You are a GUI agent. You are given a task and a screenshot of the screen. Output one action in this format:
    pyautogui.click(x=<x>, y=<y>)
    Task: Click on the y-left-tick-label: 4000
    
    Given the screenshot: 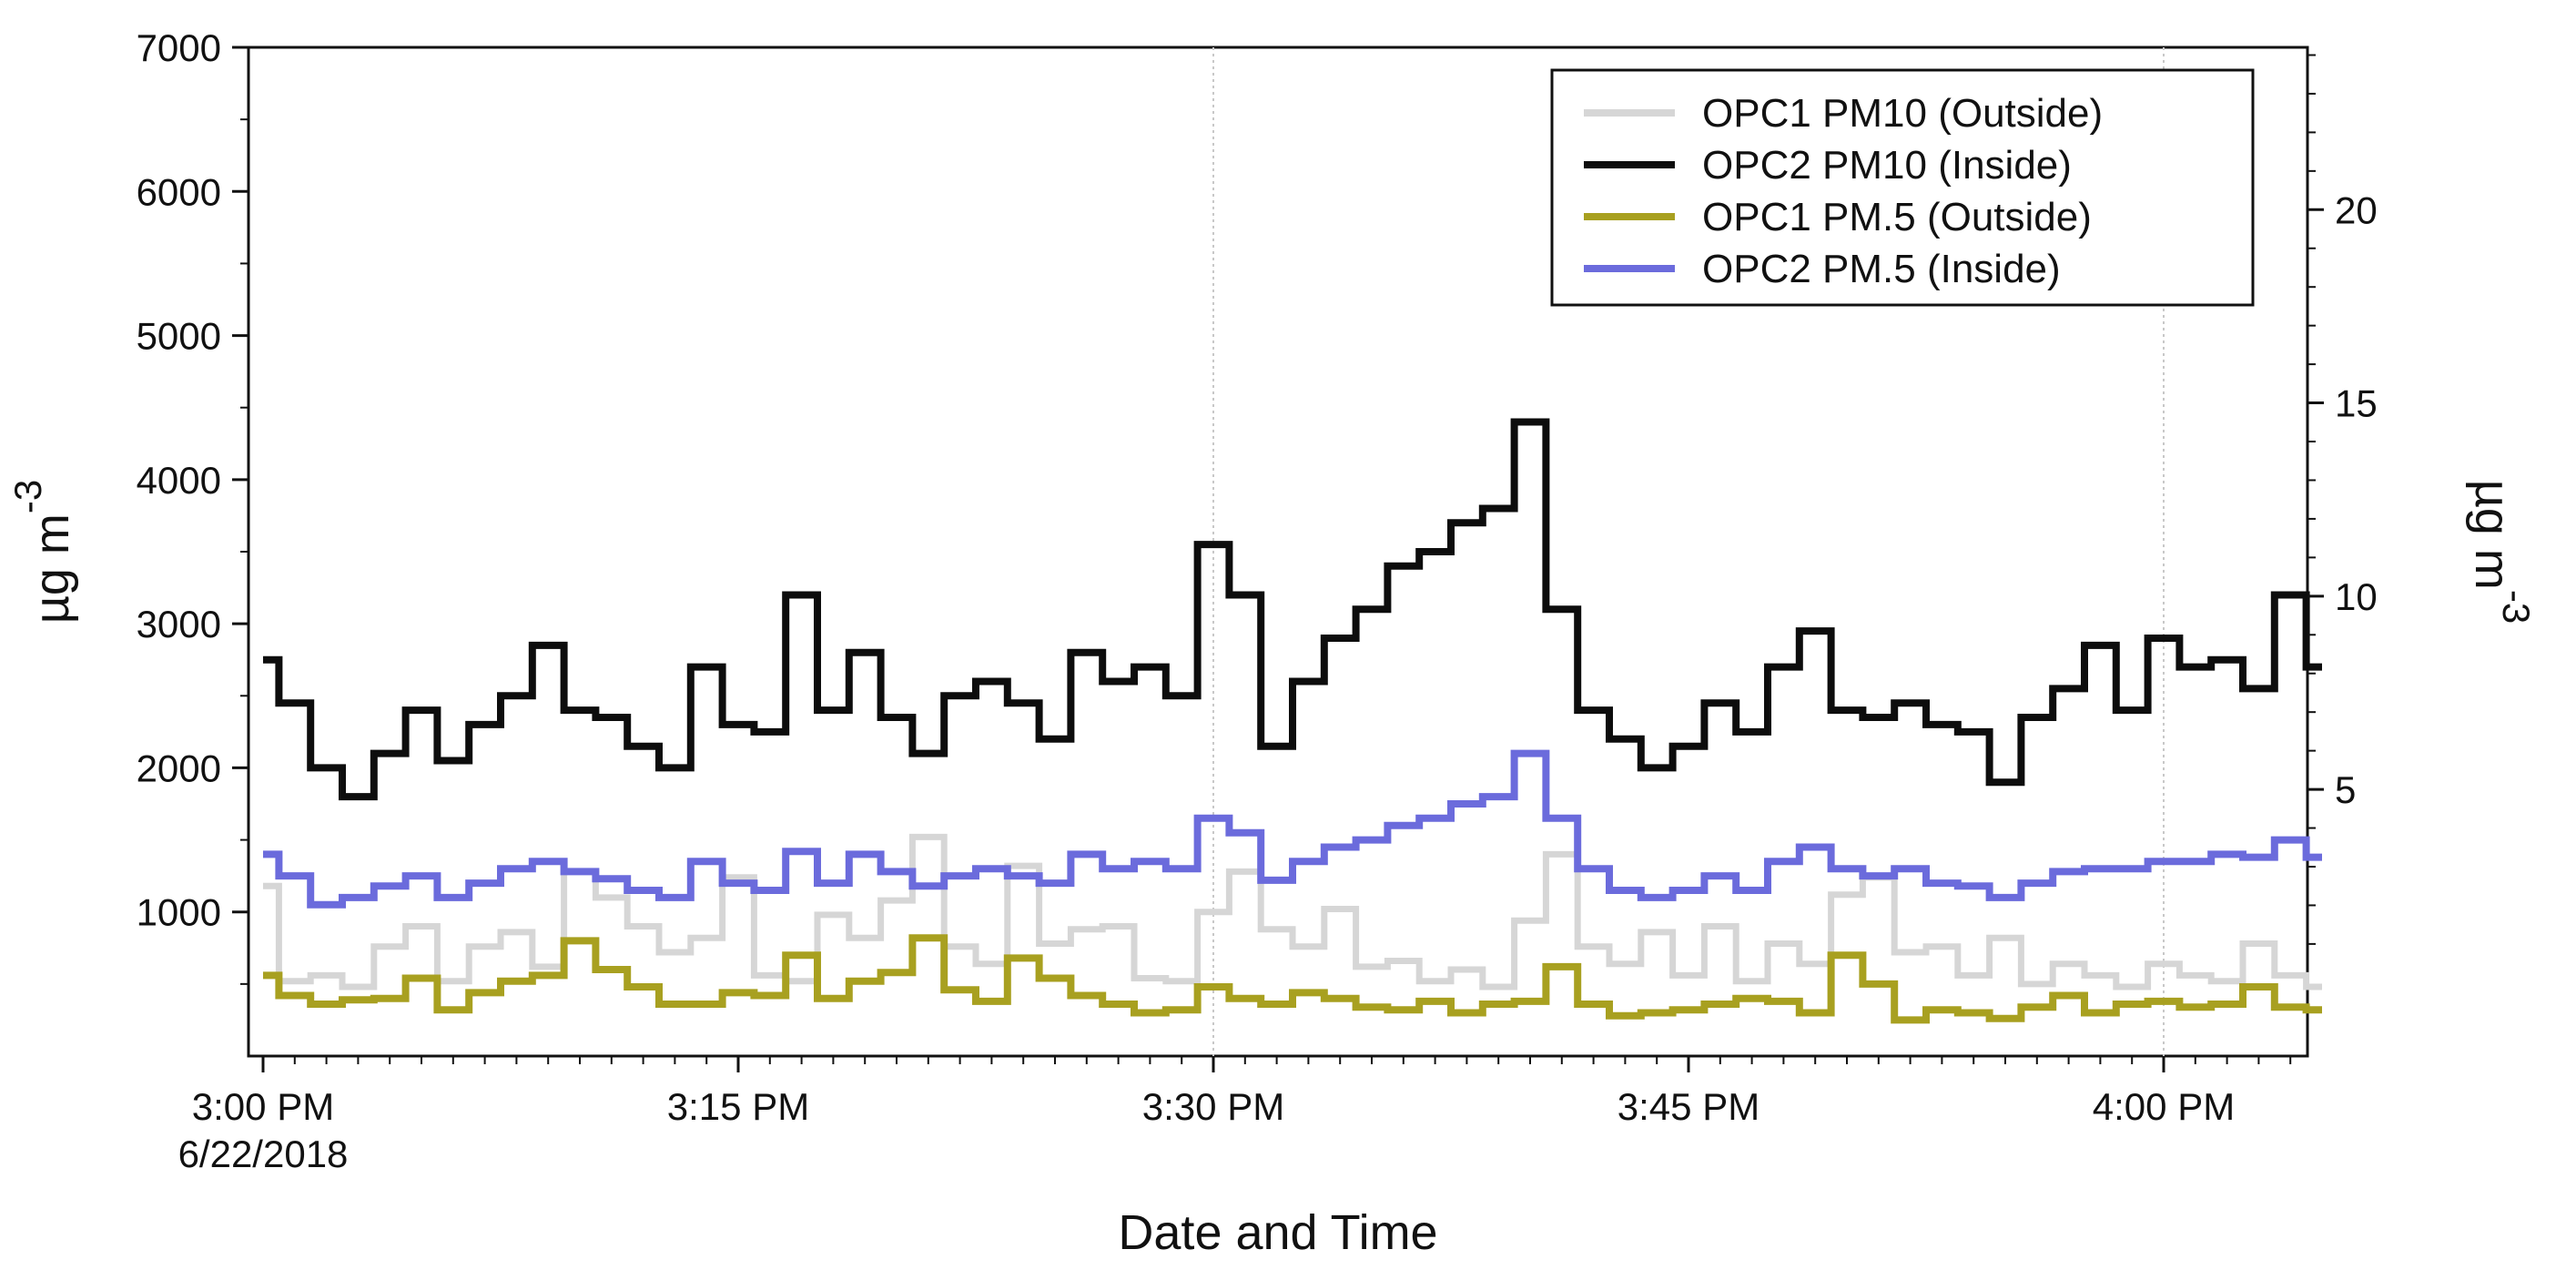 What is the action you would take?
    pyautogui.click(x=179, y=481)
    